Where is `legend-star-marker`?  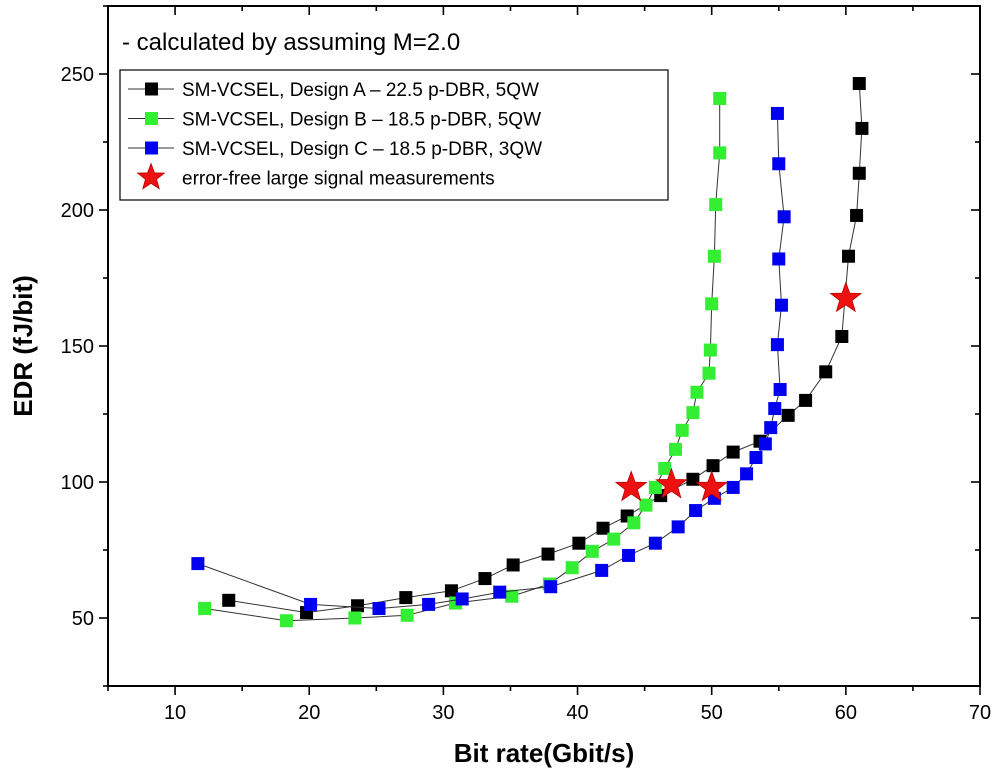
legend-star-marker is located at coordinates (151, 176).